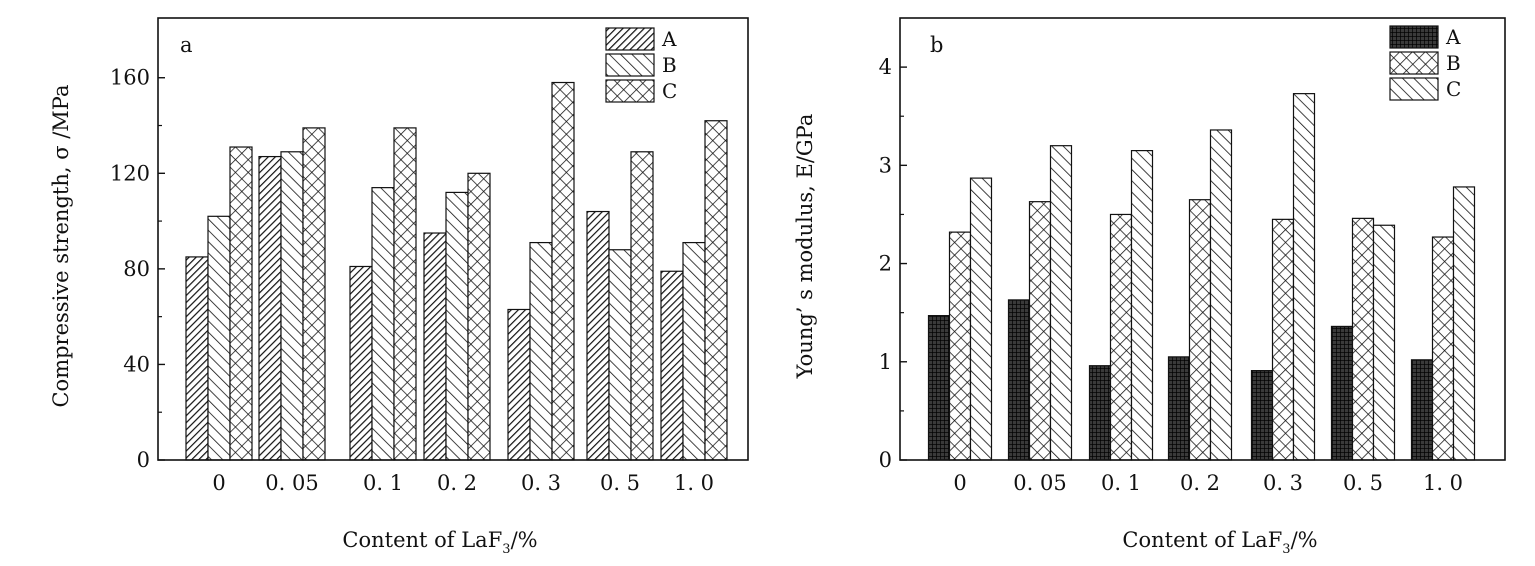 This screenshot has width=1535, height=566. I want to click on panel-b-bar-B-0.5, so click(1363, 339).